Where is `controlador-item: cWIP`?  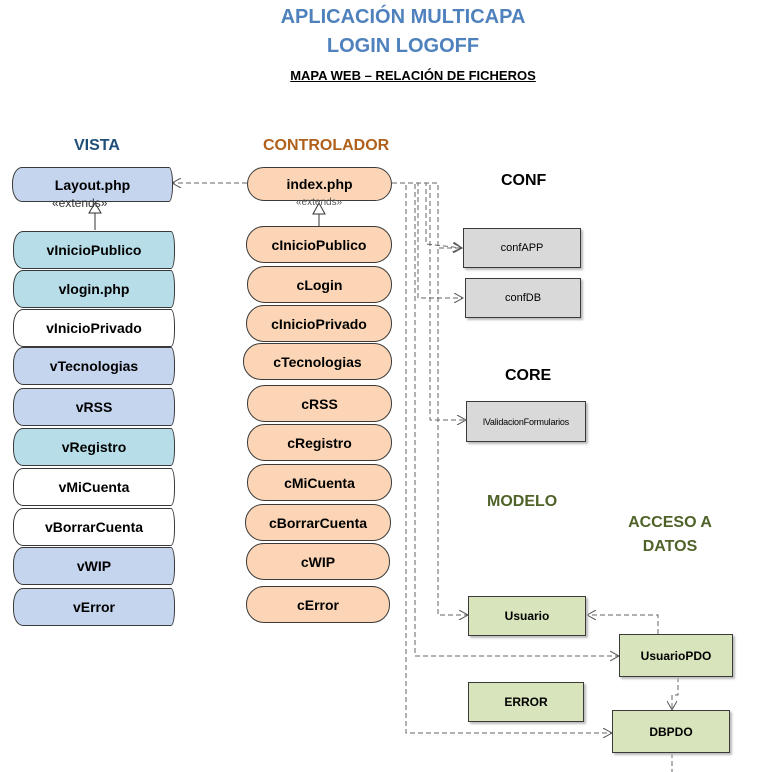
controlador-item: cWIP is located at coordinates (318, 561).